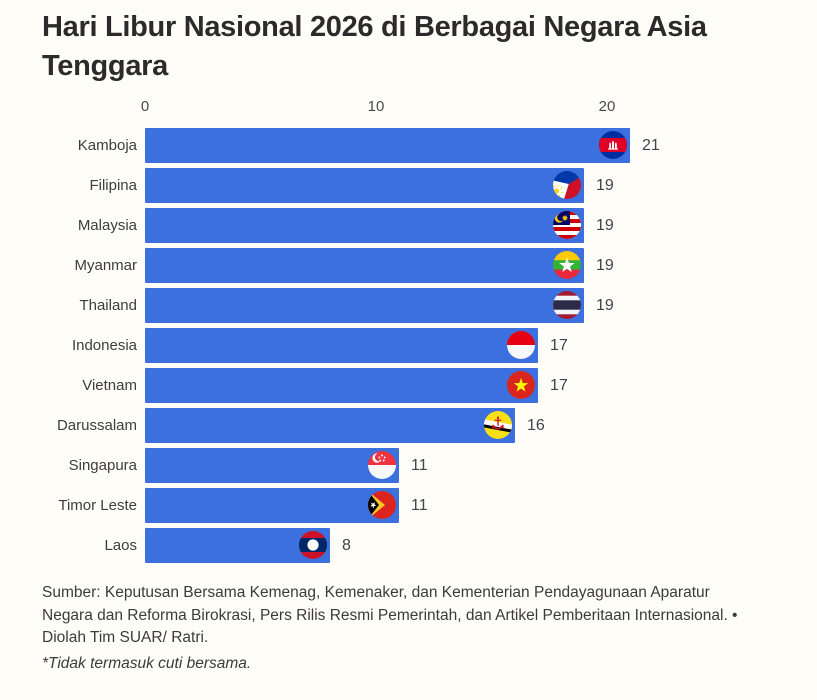 The height and width of the screenshot is (700, 817). I want to click on bar-kamboja, so click(387, 145).